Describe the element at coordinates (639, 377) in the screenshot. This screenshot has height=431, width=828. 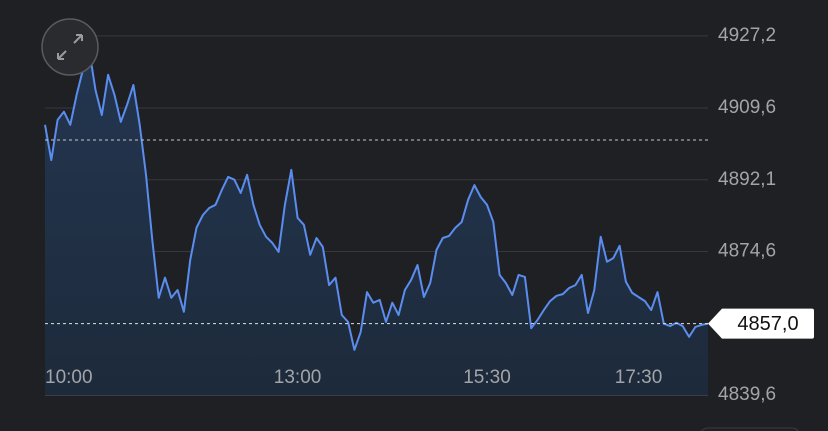
I see `x-tick-label: 17:30` at that location.